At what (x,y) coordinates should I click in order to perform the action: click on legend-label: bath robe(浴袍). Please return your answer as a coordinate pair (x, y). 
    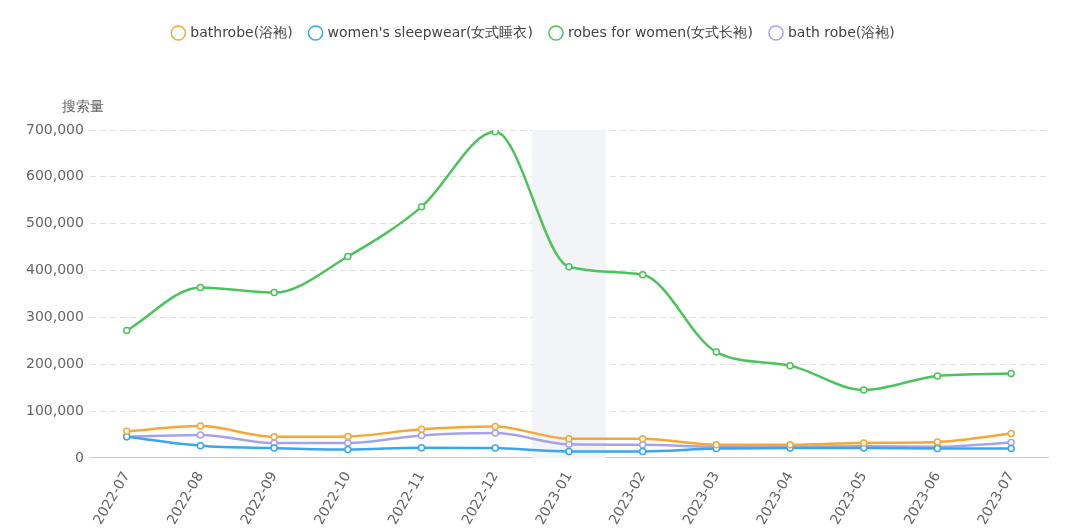
    Looking at the image, I should click on (841, 31).